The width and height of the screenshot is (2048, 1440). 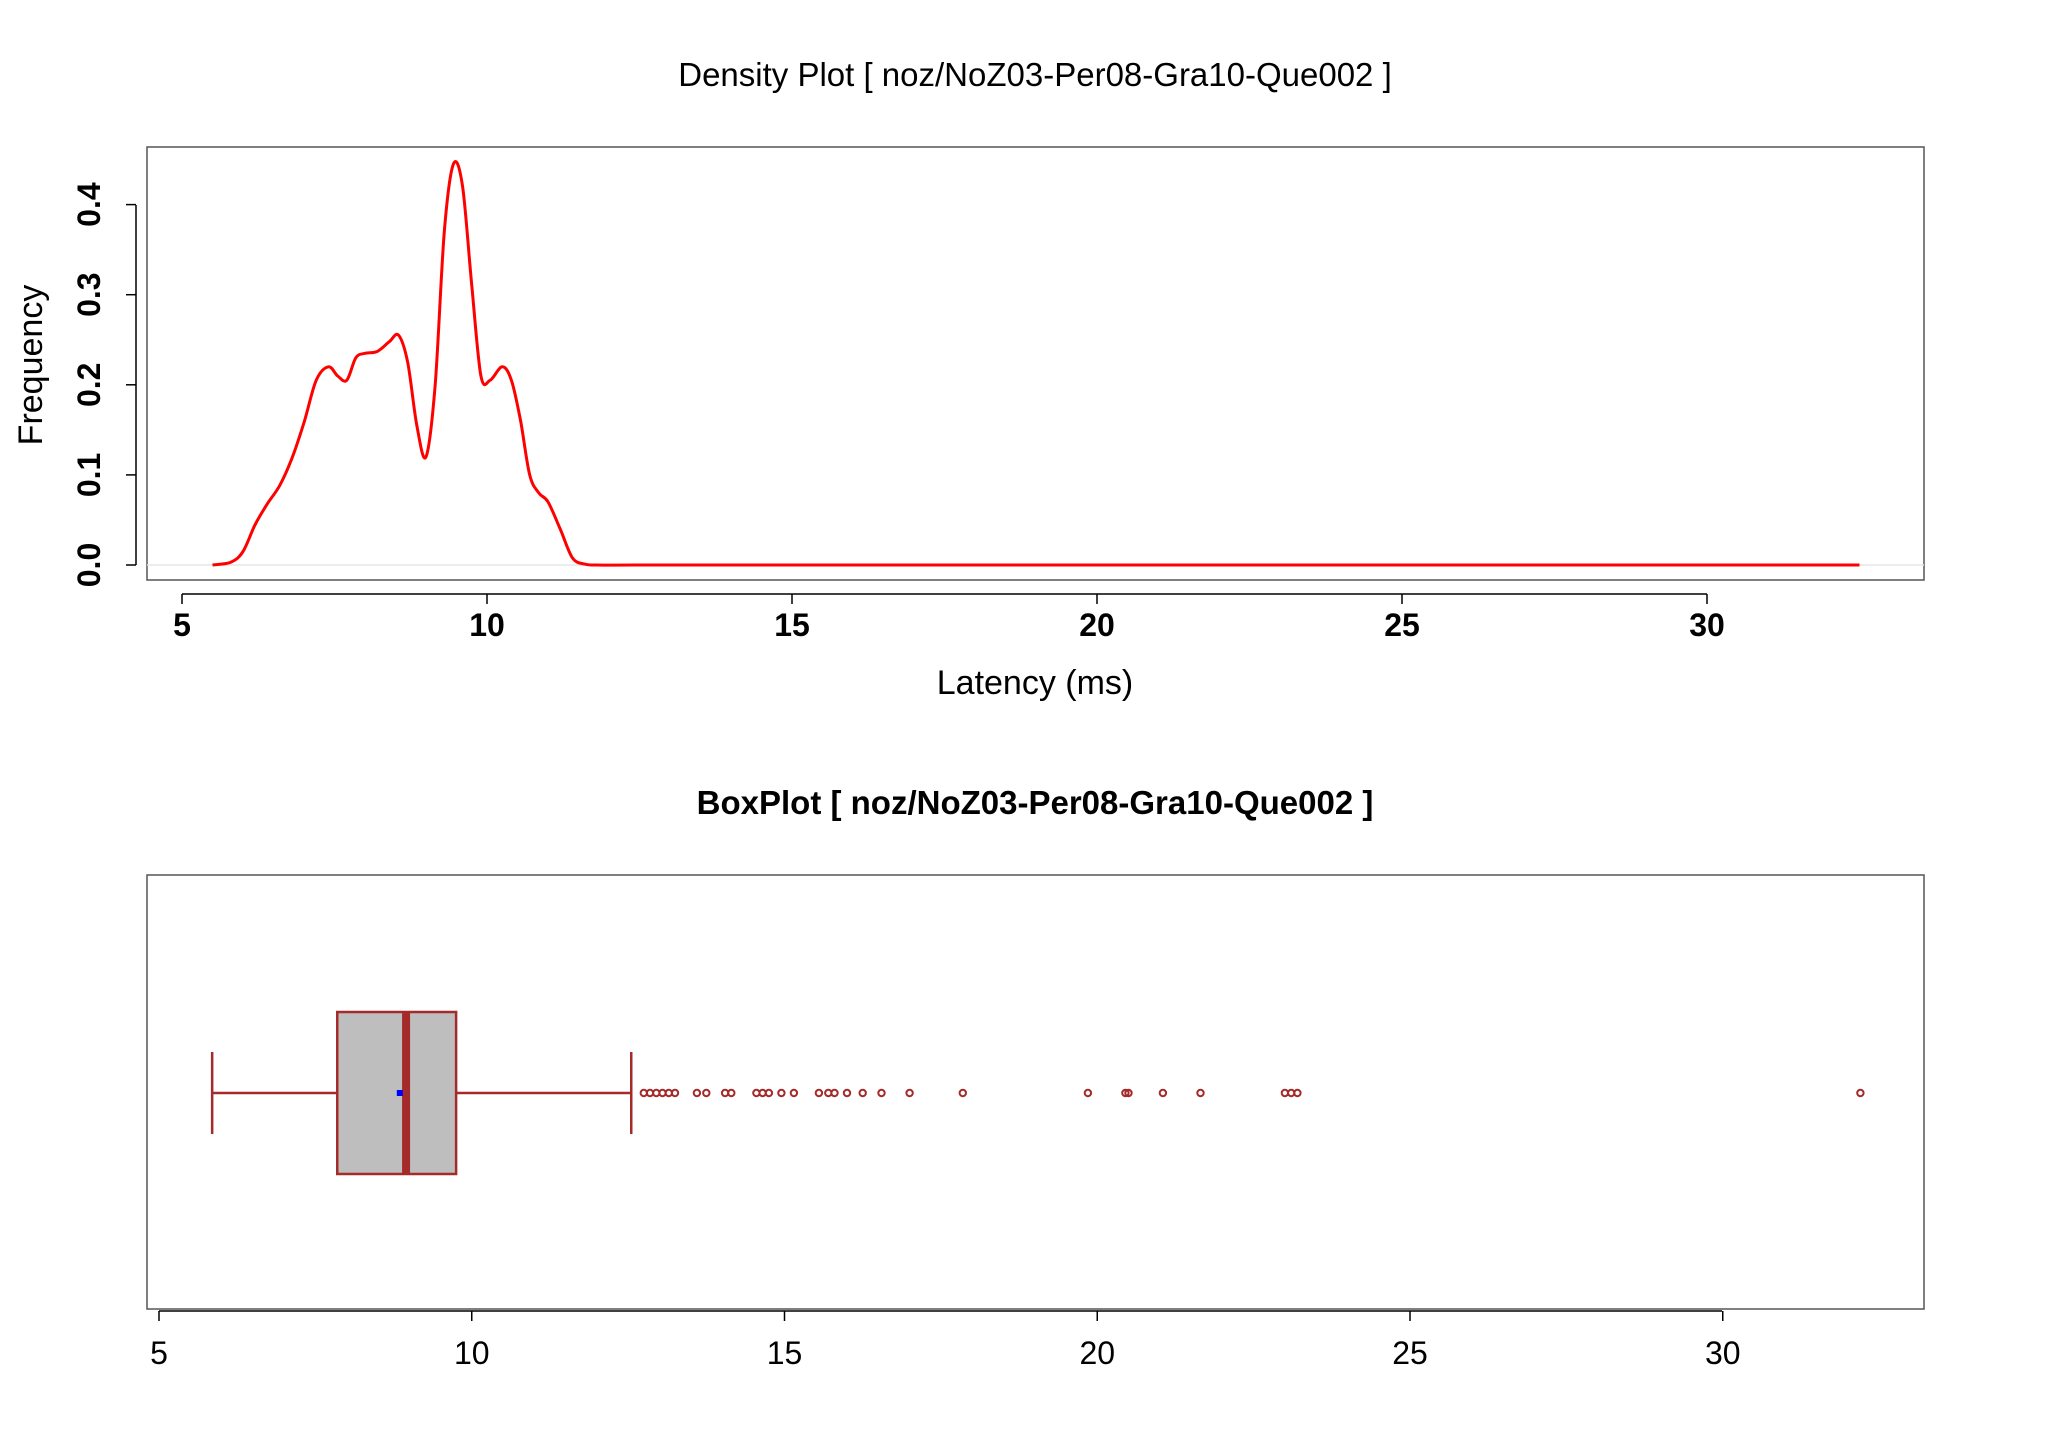 I want to click on box-x-tick-label: 10, so click(x=472, y=1353).